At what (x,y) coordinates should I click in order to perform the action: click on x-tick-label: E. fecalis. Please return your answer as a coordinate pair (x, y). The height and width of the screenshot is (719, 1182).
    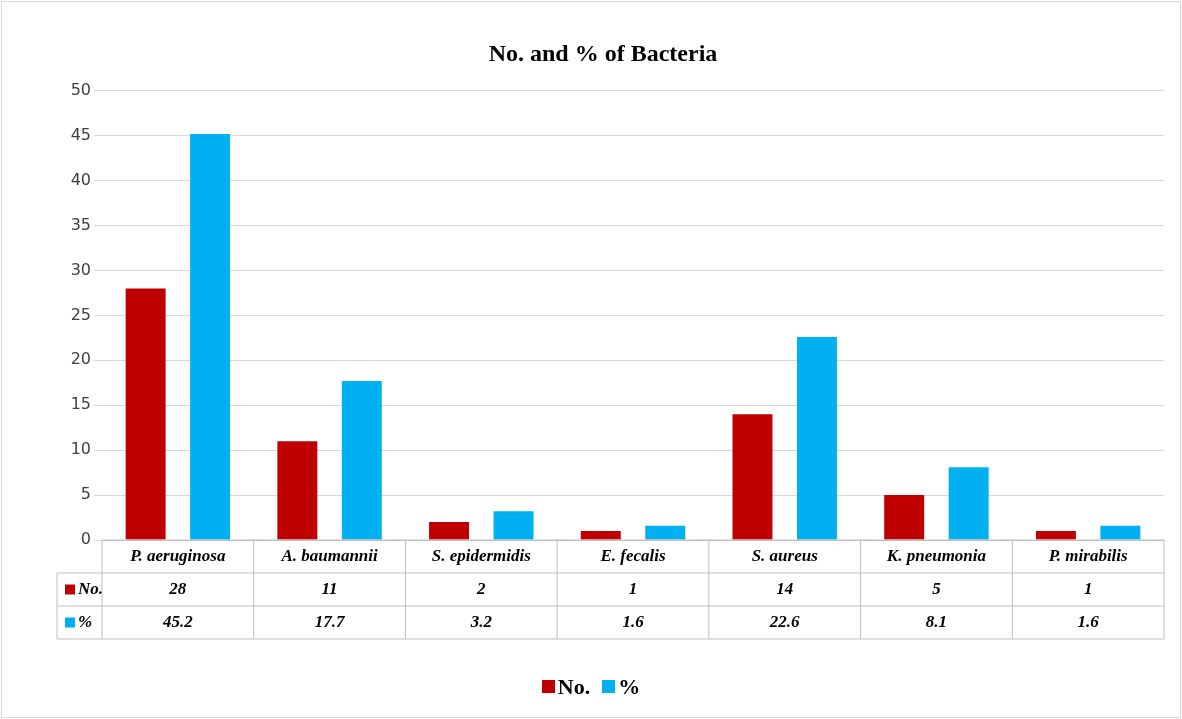
    Looking at the image, I should click on (632, 555).